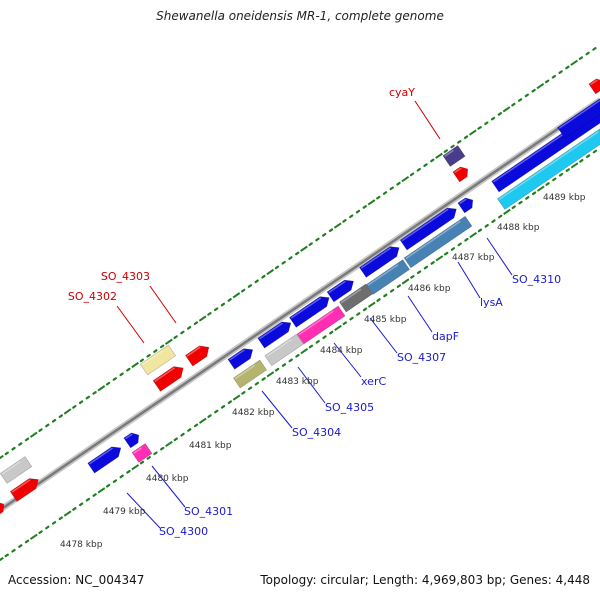 The image size is (600, 600). I want to click on kbp-label: 4481 kbp, so click(210, 446).